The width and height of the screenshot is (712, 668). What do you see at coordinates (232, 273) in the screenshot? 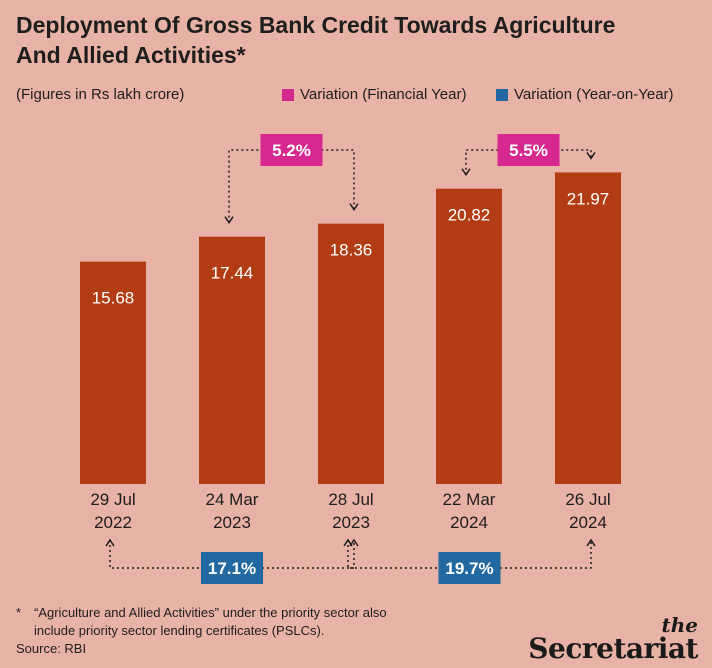
I see `bar-value-label: 17.44` at bounding box center [232, 273].